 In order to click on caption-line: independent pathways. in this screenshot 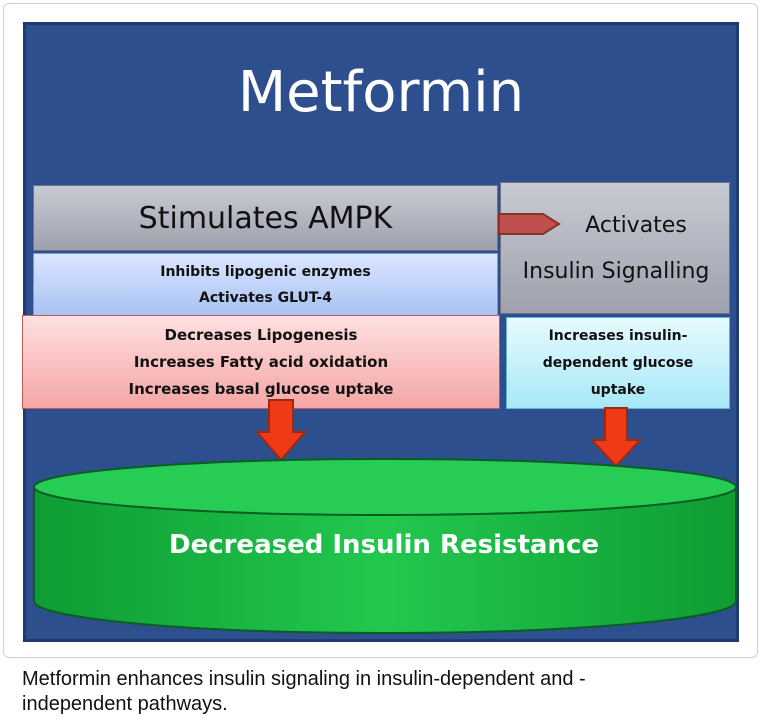, I will do `click(125, 704)`.